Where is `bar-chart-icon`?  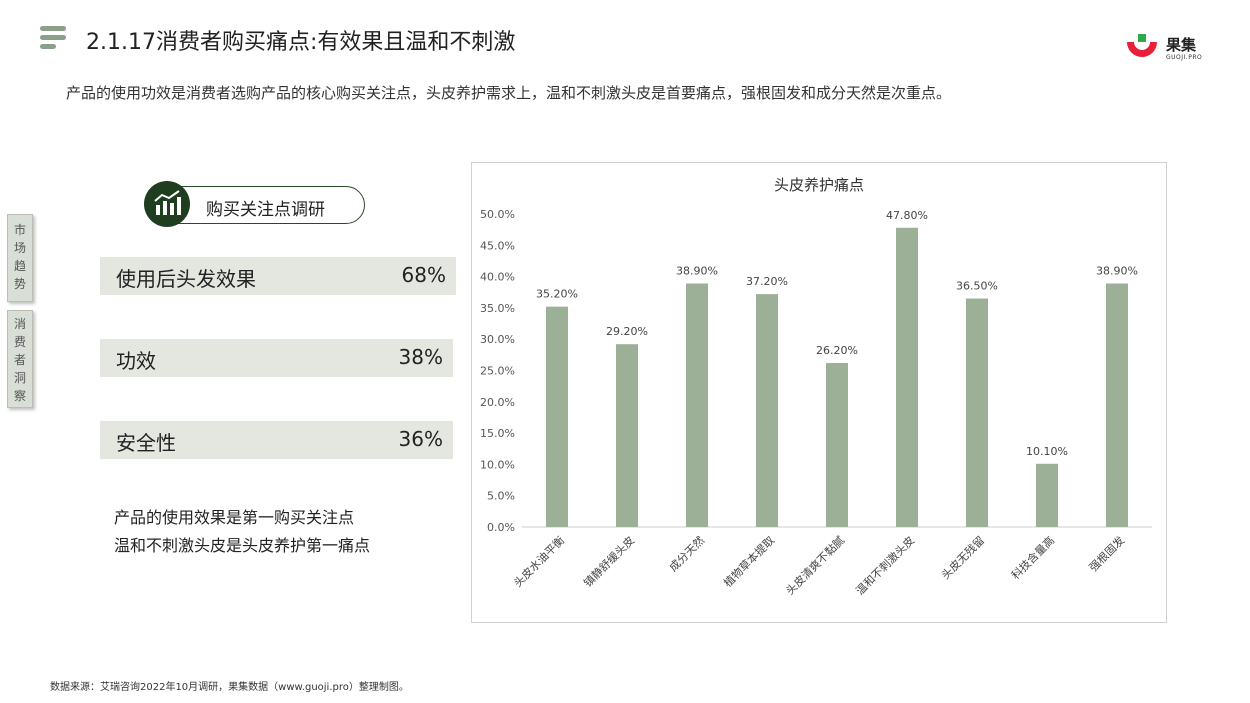
bar-chart-icon is located at coordinates (167, 202).